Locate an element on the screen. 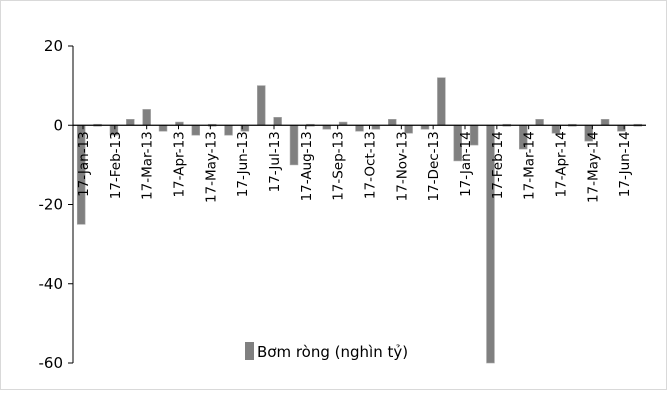  y-tick-label: -60 is located at coordinates (51, 363).